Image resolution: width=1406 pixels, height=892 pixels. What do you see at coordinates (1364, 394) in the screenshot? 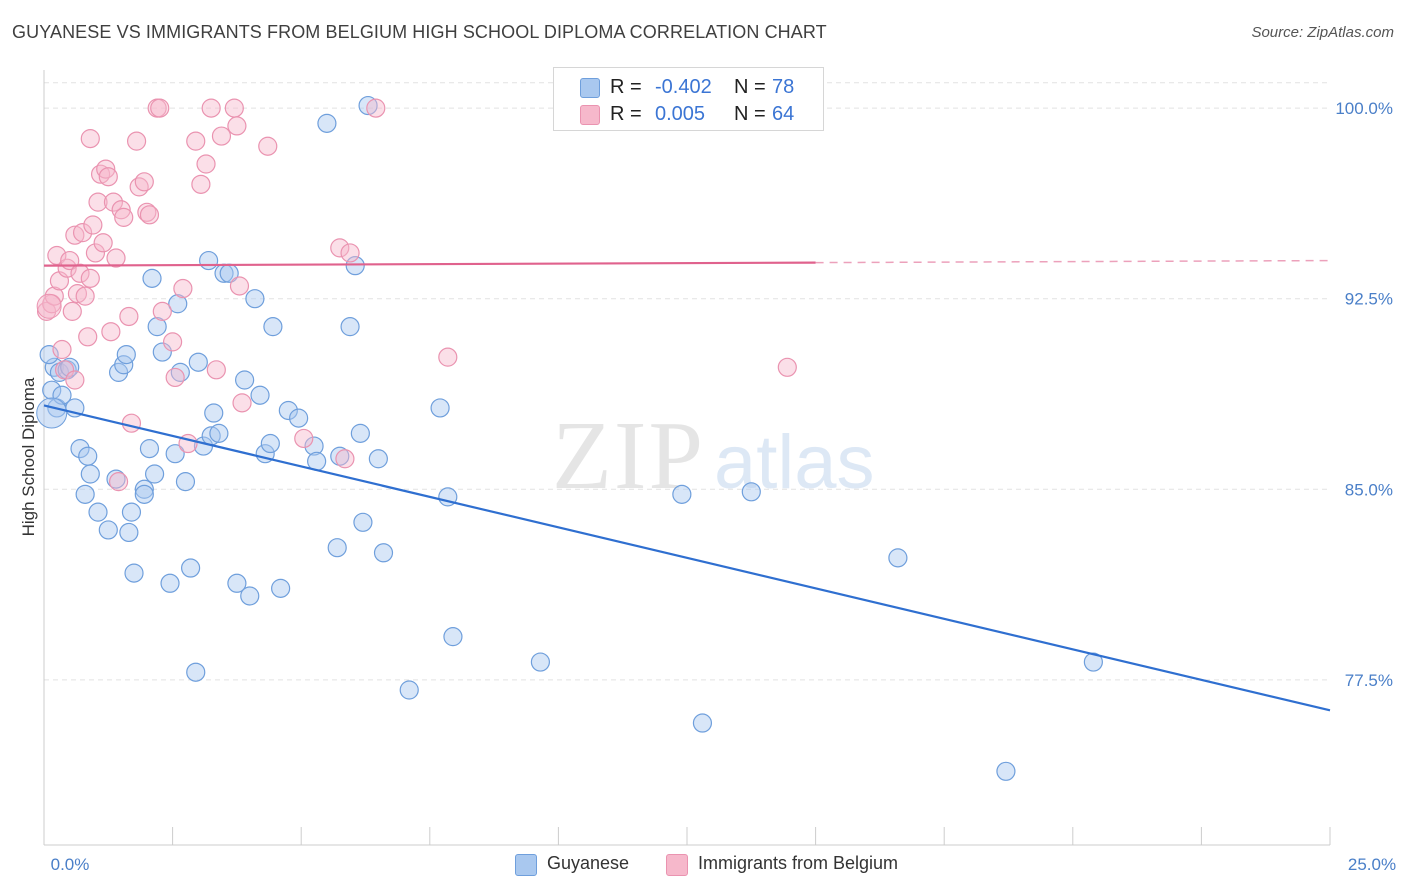
I see `y-tick-labels: 77.5% 85.0% 92.5% 100.0%` at bounding box center [1364, 394].